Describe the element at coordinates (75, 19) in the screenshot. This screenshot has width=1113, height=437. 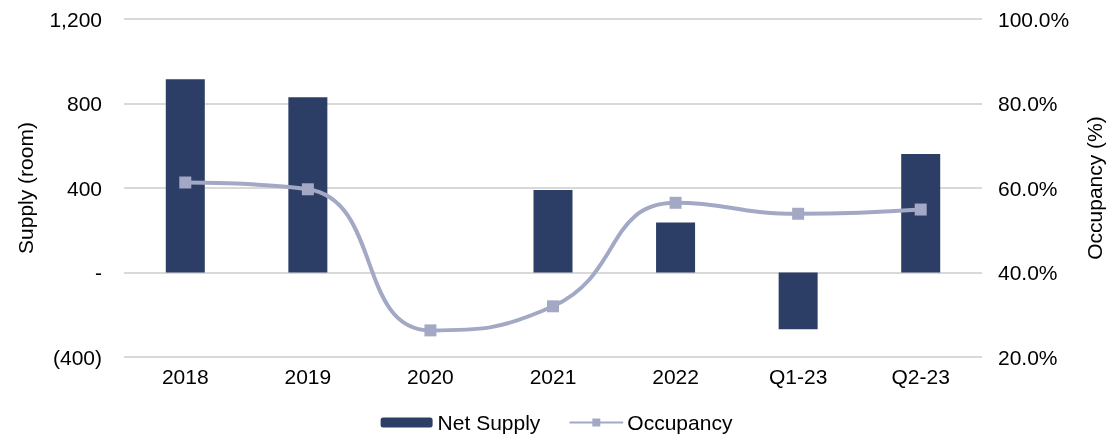
I see `y-tick-label: 1,200` at that location.